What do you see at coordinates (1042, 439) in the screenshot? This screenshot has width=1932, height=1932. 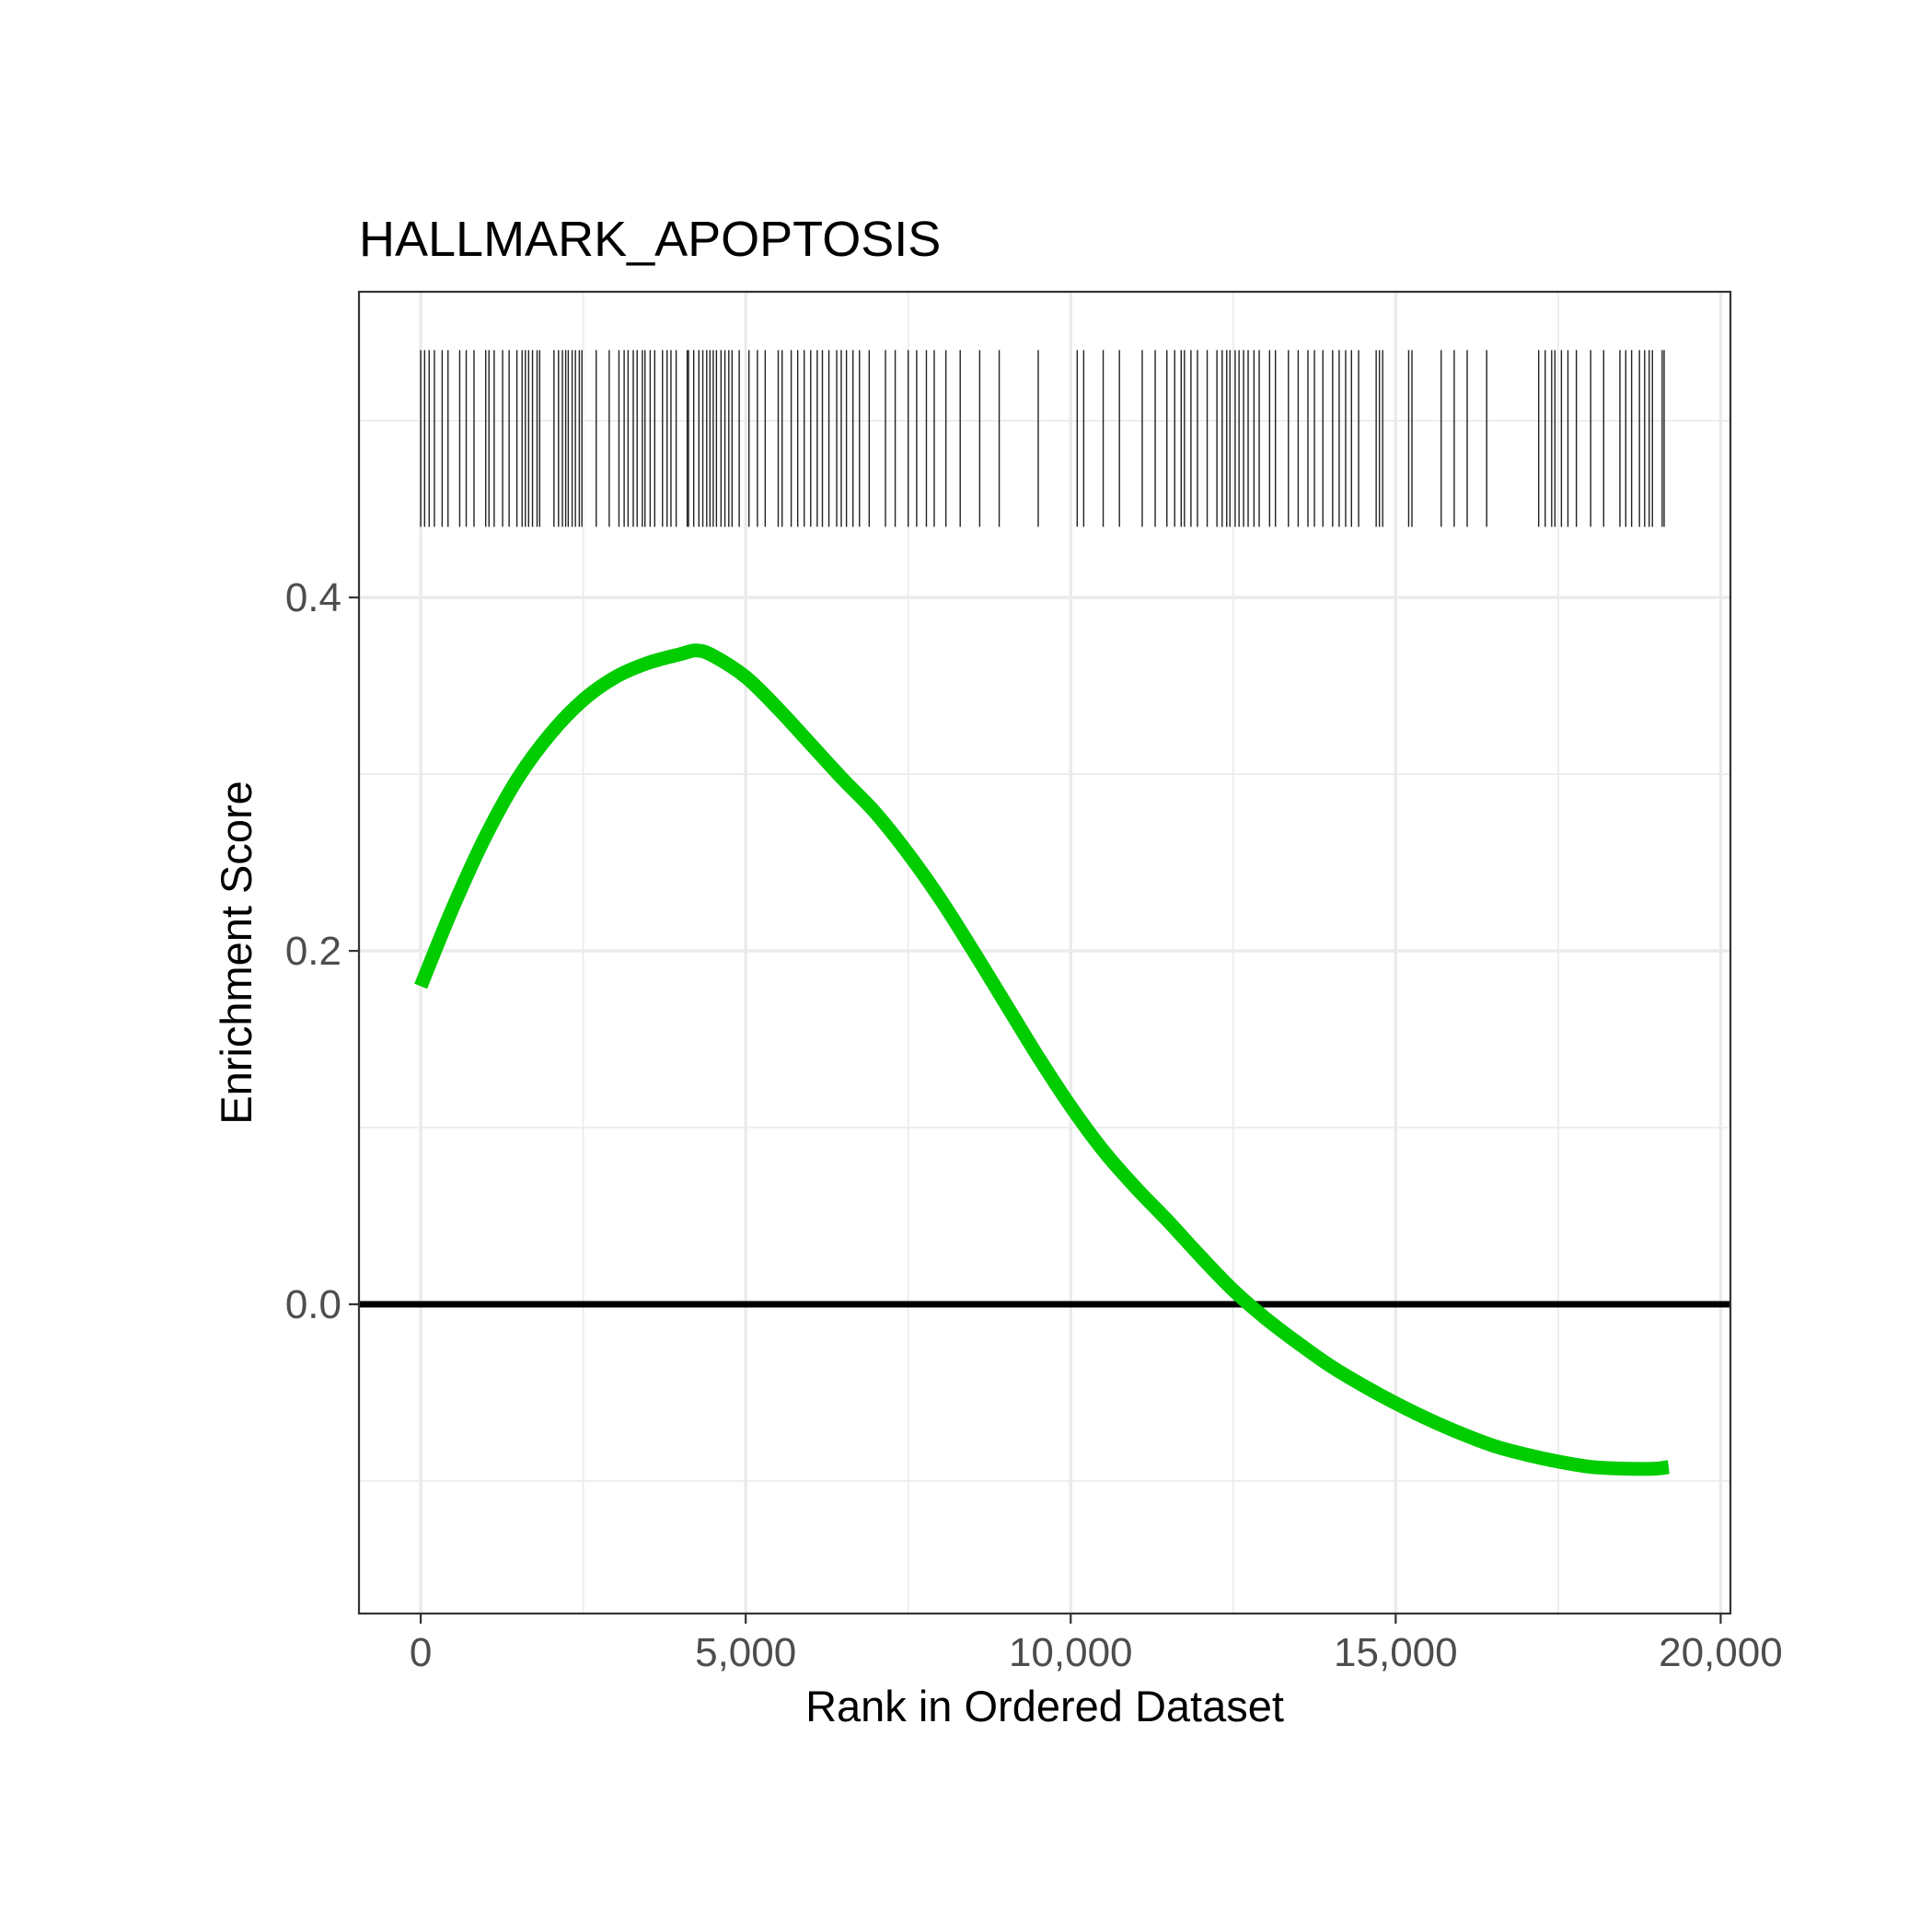 I see `gene-hit-lines` at bounding box center [1042, 439].